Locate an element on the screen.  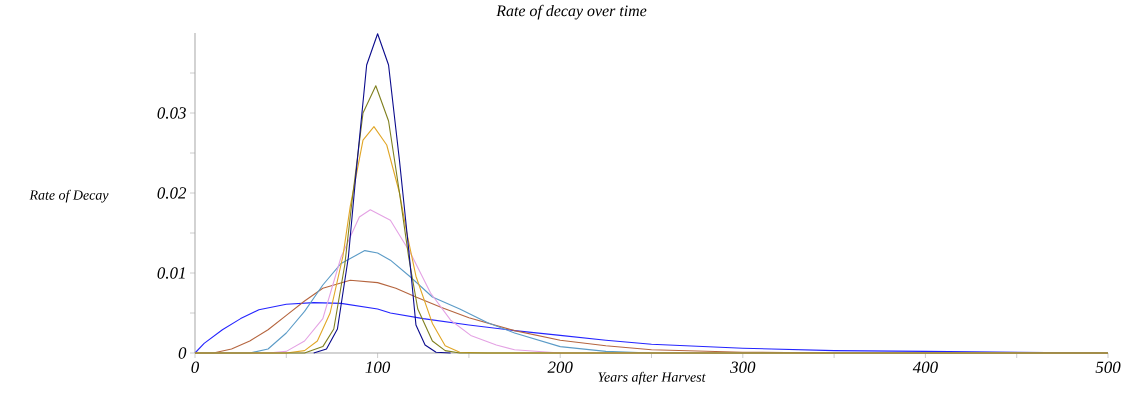
x-tick-label: 500 is located at coordinates (1108, 367).